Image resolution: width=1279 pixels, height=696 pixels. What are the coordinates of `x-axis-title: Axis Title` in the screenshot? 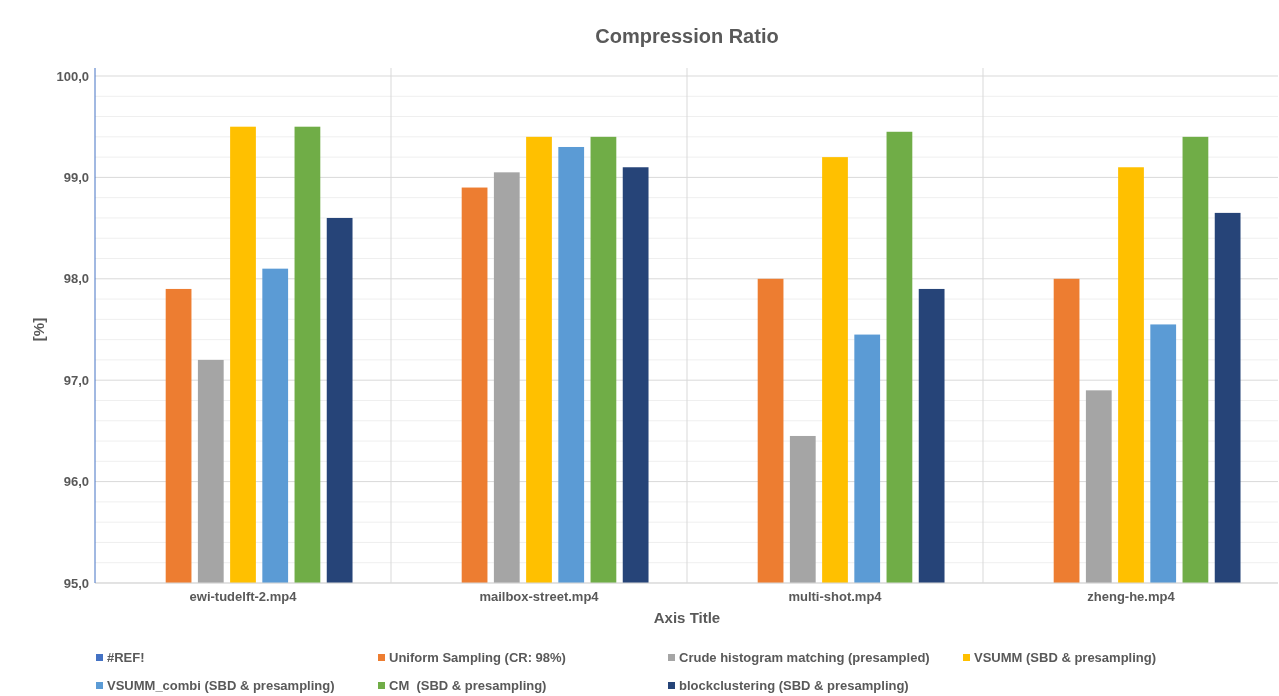 It's located at (687, 617).